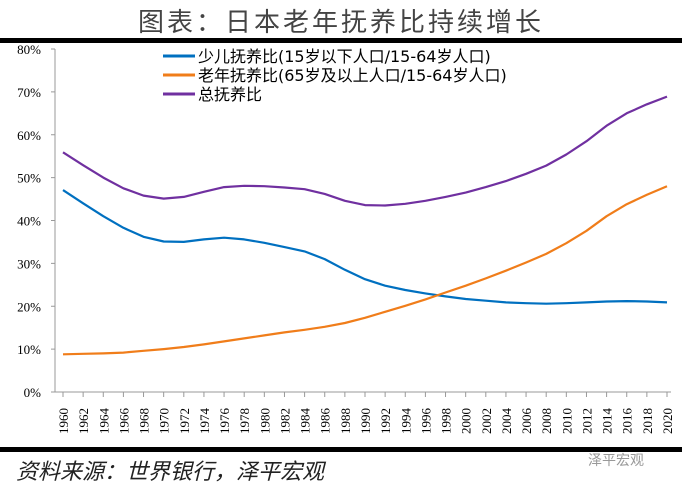 Image resolution: width=682 pixels, height=486 pixels. What do you see at coordinates (546, 421) in the screenshot?
I see `x-tick-label: 2008` at bounding box center [546, 421].